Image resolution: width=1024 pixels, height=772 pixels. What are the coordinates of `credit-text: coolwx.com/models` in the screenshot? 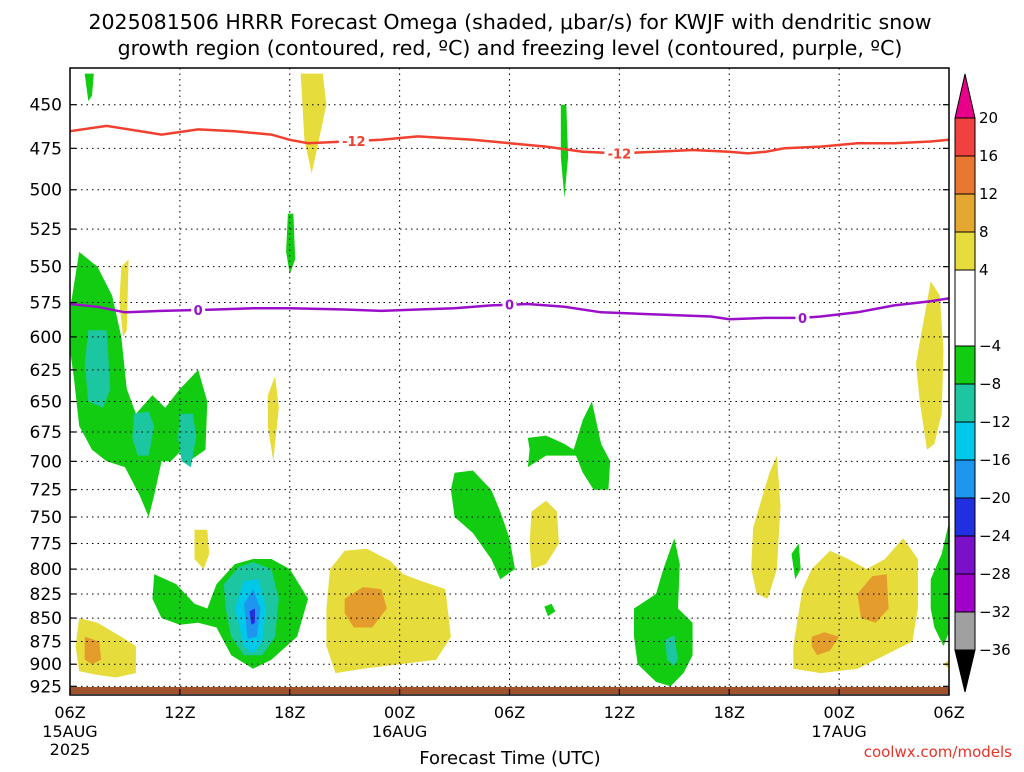 It's located at (938, 752).